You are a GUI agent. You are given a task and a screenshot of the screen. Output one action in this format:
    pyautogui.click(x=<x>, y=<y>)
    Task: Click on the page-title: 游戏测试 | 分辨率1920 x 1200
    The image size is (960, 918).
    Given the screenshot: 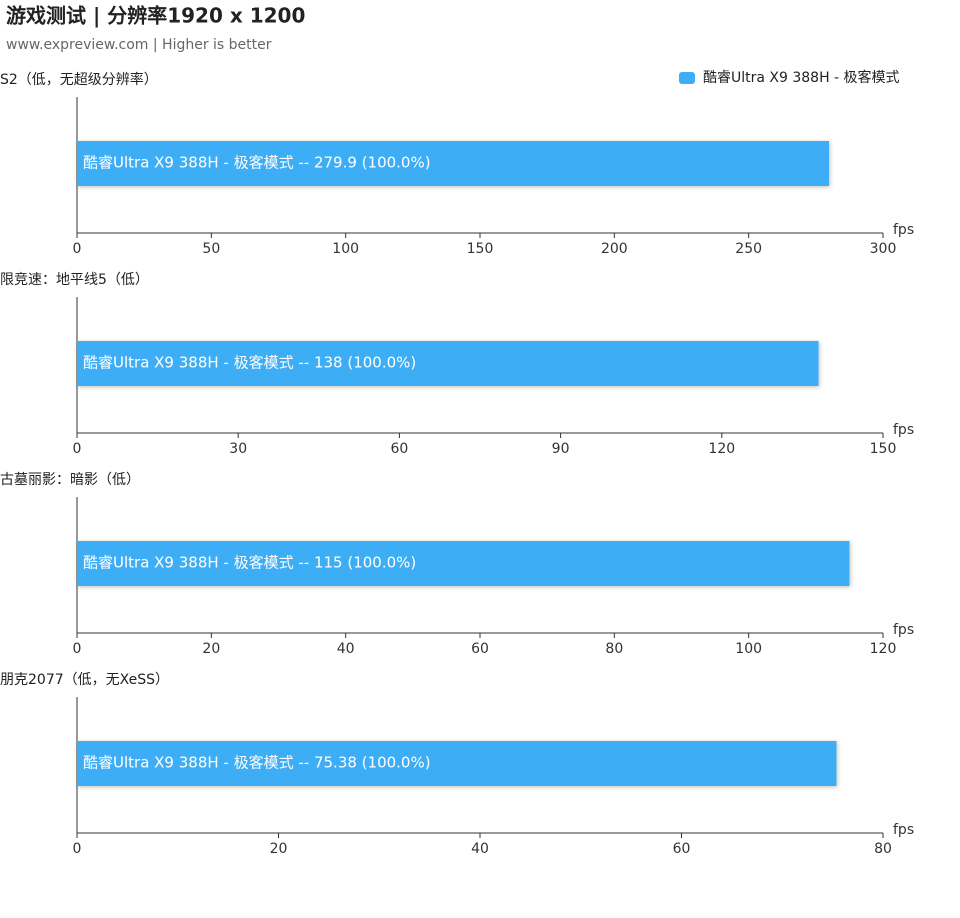 What is the action you would take?
    pyautogui.click(x=155, y=16)
    